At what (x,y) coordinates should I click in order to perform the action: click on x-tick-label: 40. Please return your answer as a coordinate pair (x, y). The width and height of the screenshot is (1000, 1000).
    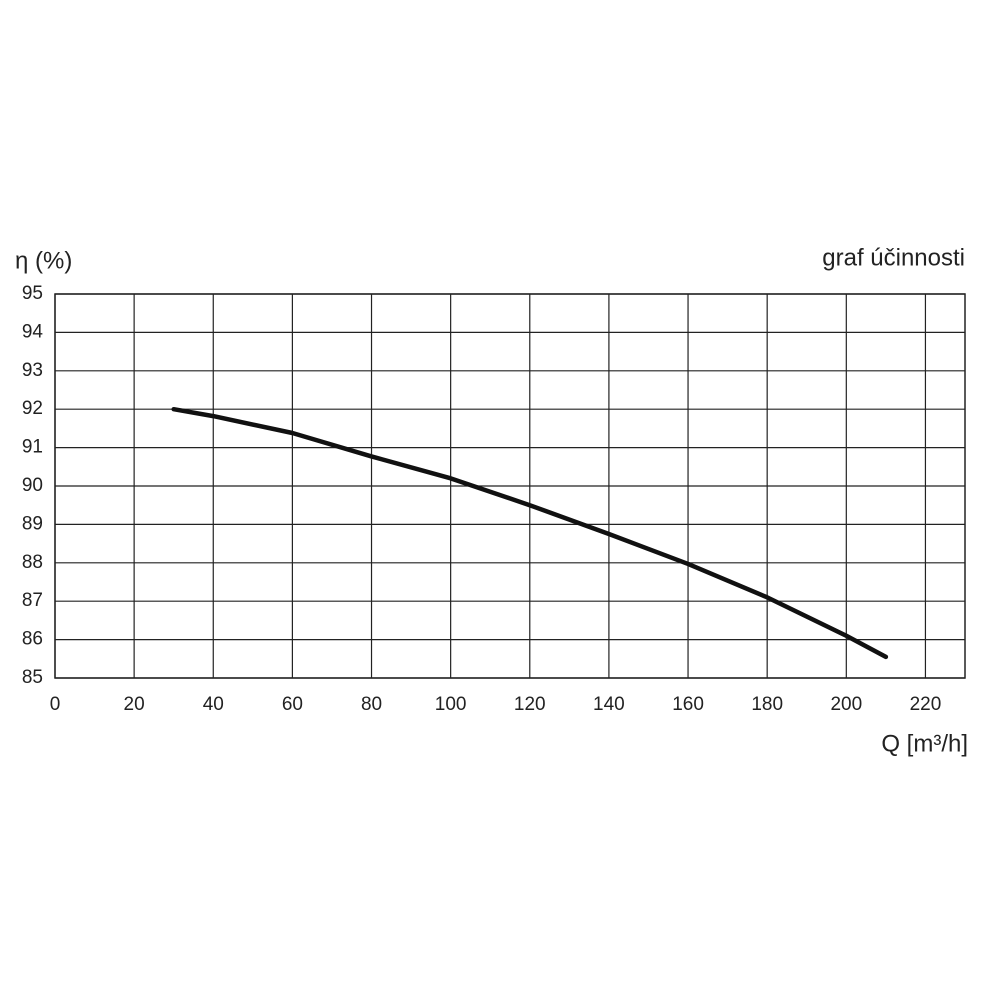
    Looking at the image, I should click on (213, 704).